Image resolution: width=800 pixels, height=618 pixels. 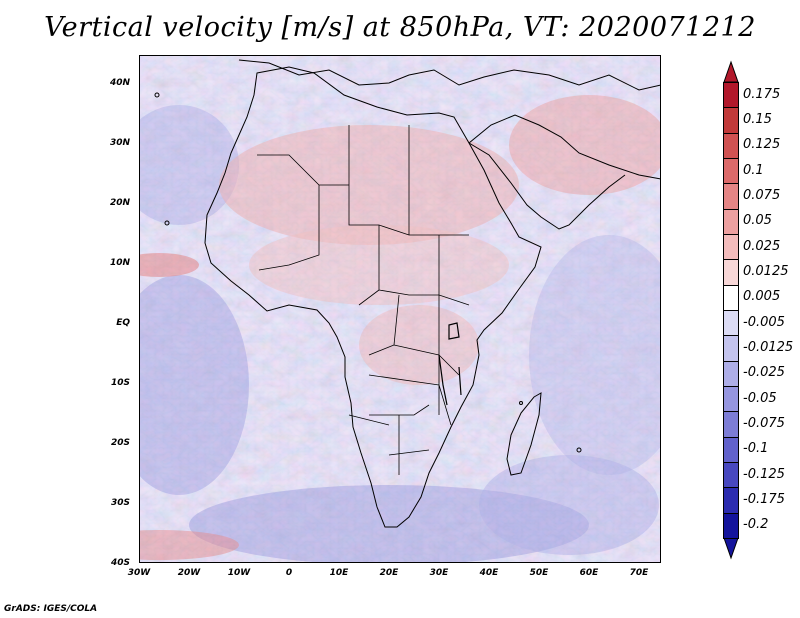 I want to click on x-tick-label: 10E, so click(x=339, y=573).